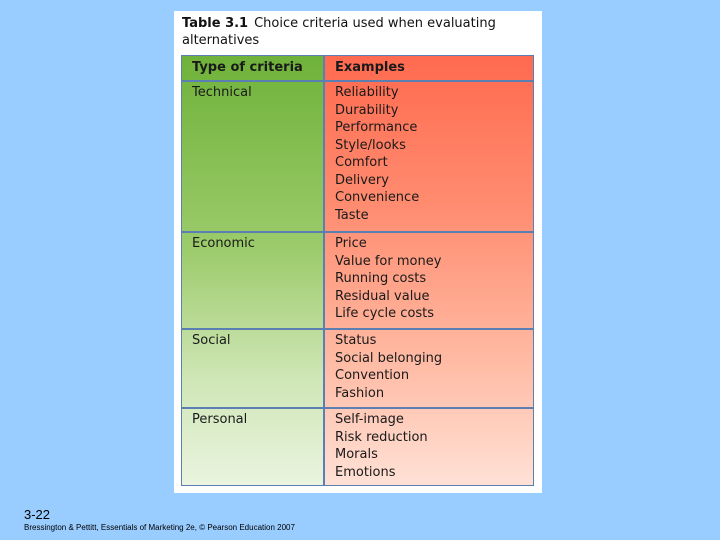 The image size is (720, 540). Describe the element at coordinates (381, 278) in the screenshot. I see `example-item: Running costs` at that location.